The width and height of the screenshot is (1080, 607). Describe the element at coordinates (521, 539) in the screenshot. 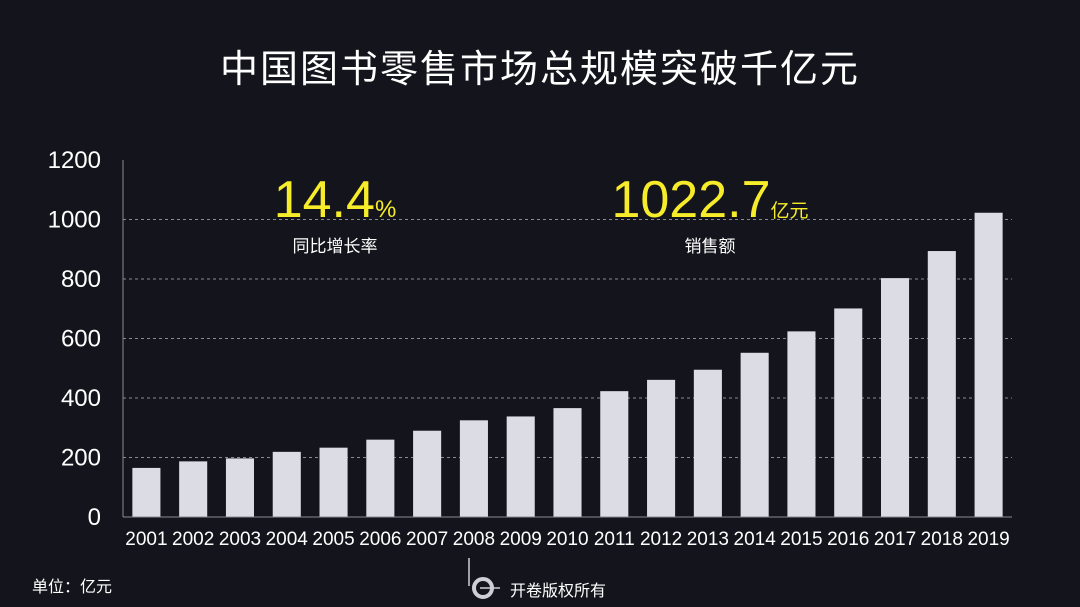

I see `x-tick-label: 2009` at that location.